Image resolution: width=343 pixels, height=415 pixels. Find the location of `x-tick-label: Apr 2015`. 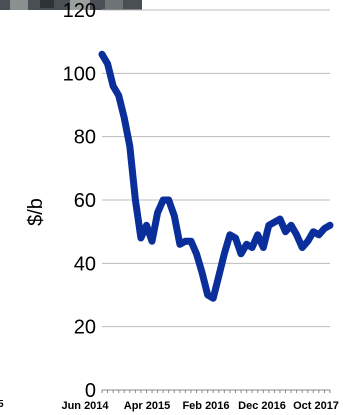

x-tick-label: Apr 2015 is located at coordinates (147, 406).